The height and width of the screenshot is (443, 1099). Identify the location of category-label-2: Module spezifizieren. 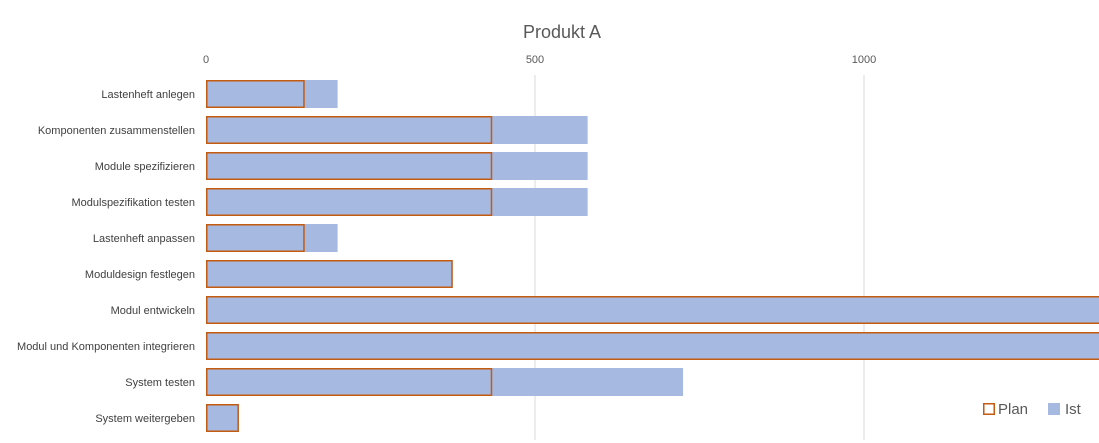
(145, 167).